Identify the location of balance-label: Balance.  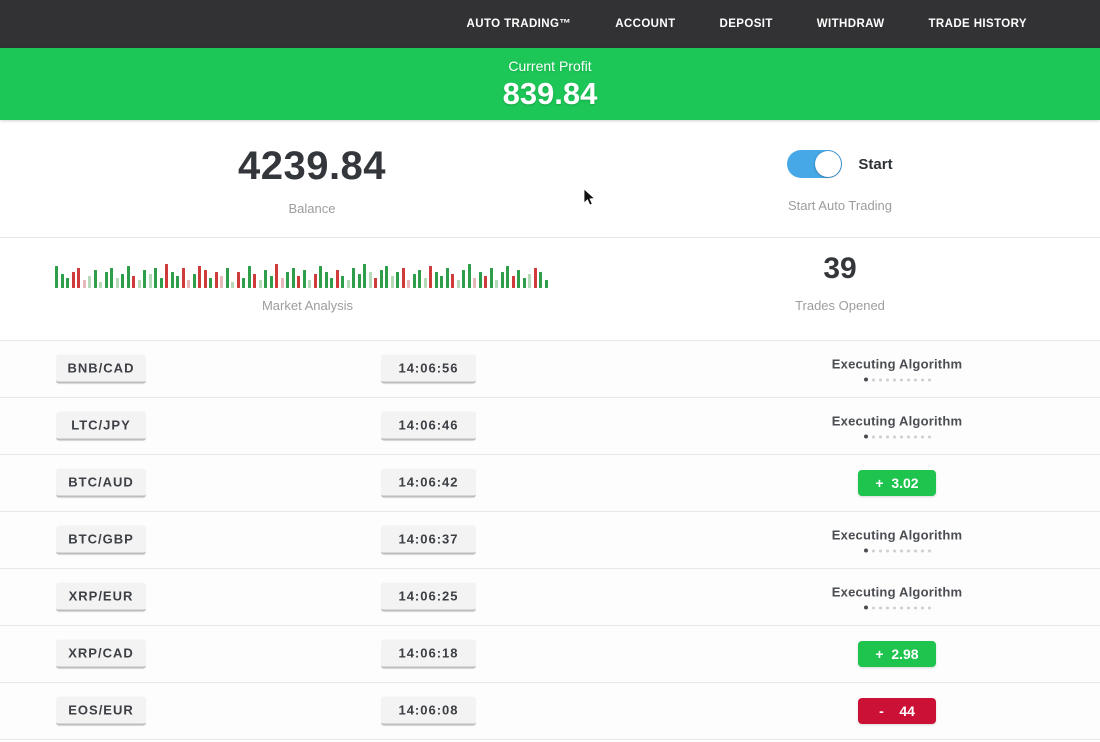
(312, 208).